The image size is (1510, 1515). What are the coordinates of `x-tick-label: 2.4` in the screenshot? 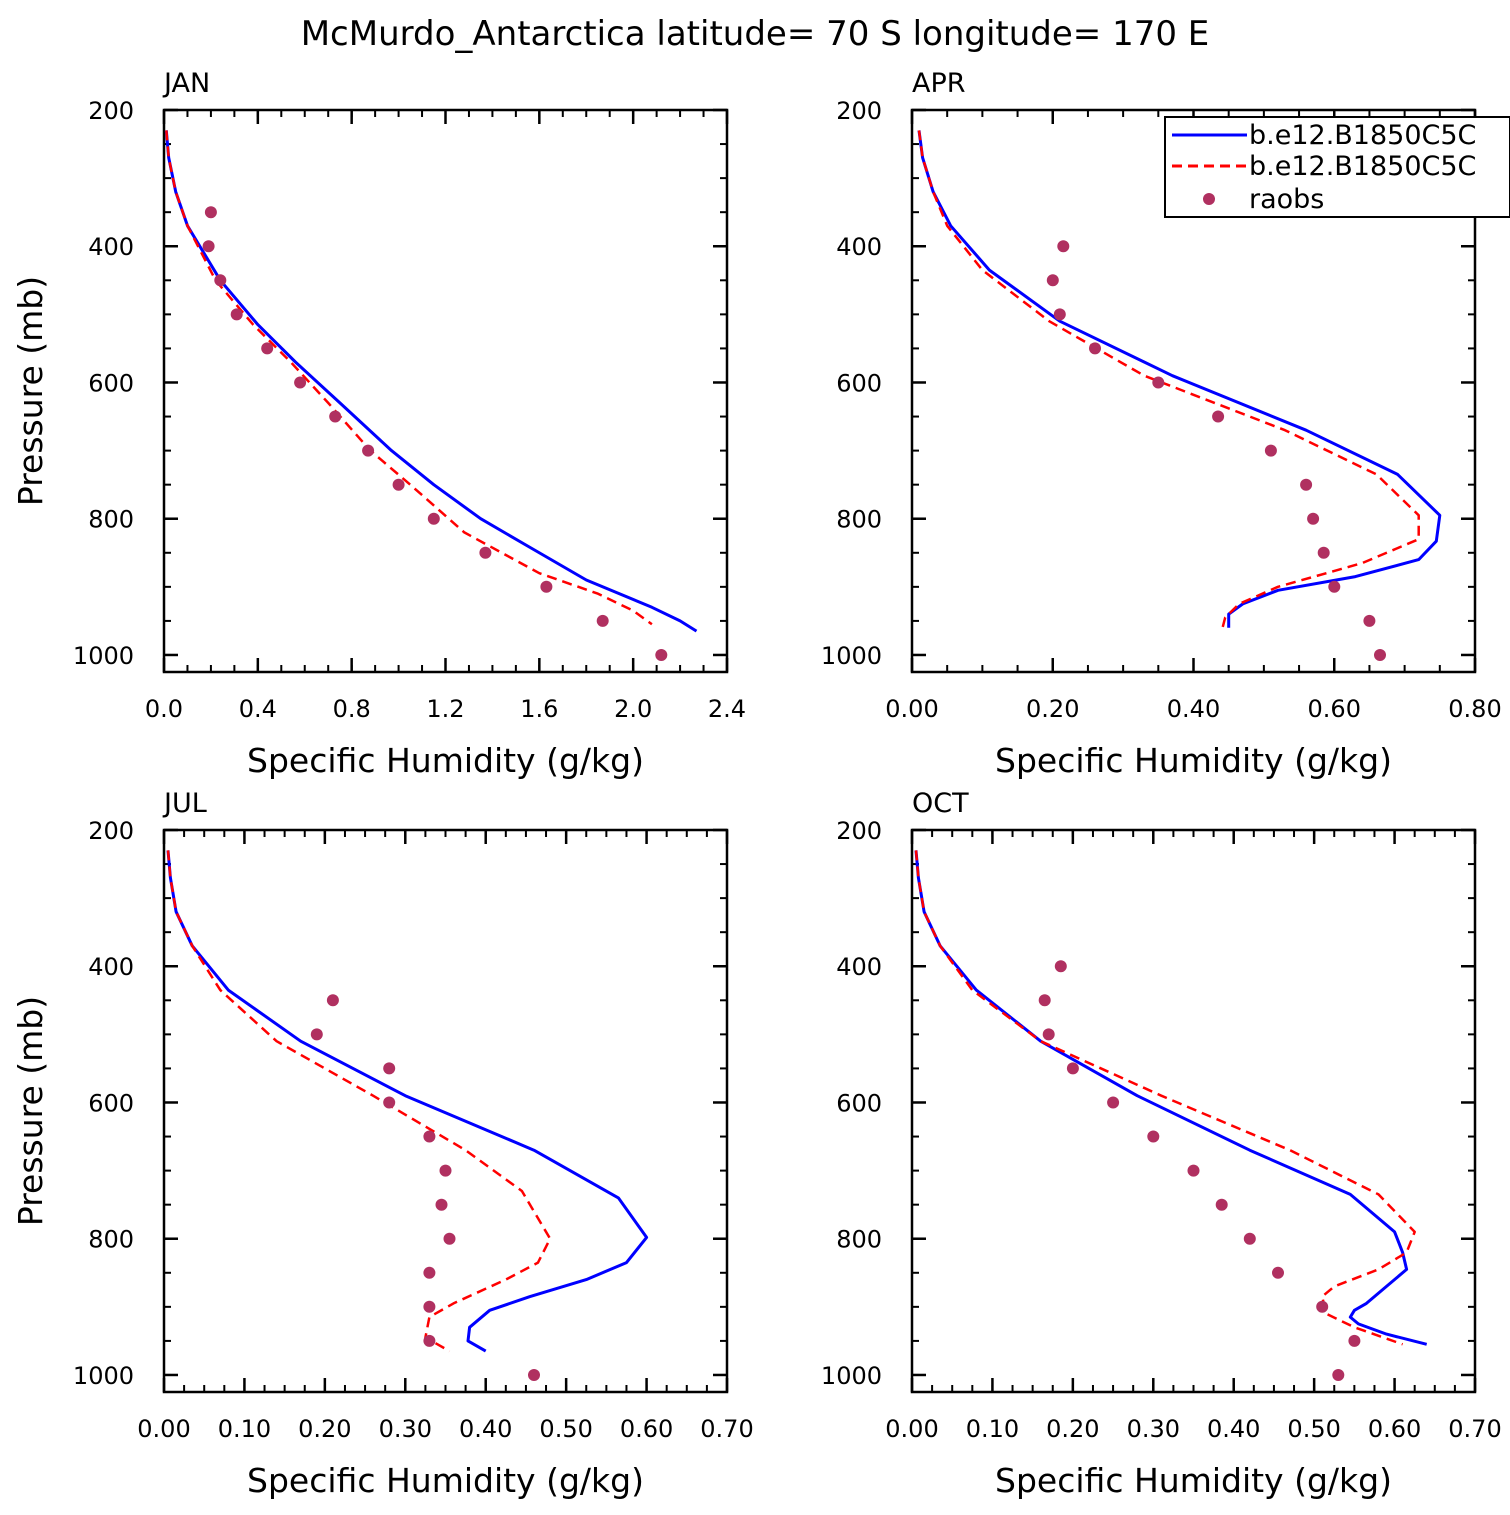 It's located at (727, 709).